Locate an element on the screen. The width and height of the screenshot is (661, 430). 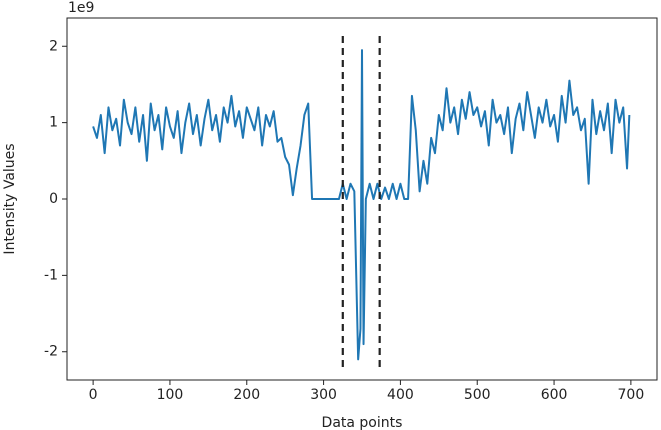
x-tick-label: 600 is located at coordinates (554, 395).